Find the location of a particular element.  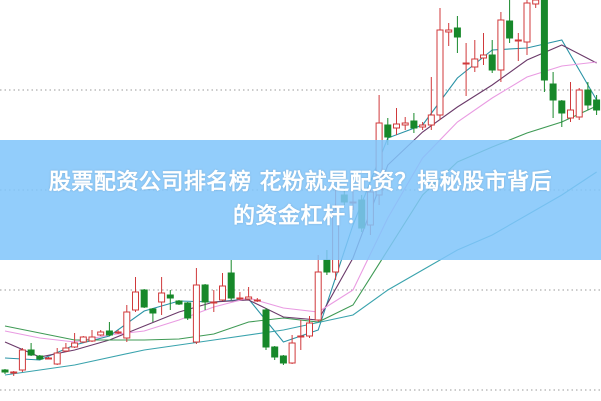

headline-line-1: 股票配资公司排名榜 花粉就是配资？揭秘股市背后 is located at coordinates (300, 182).